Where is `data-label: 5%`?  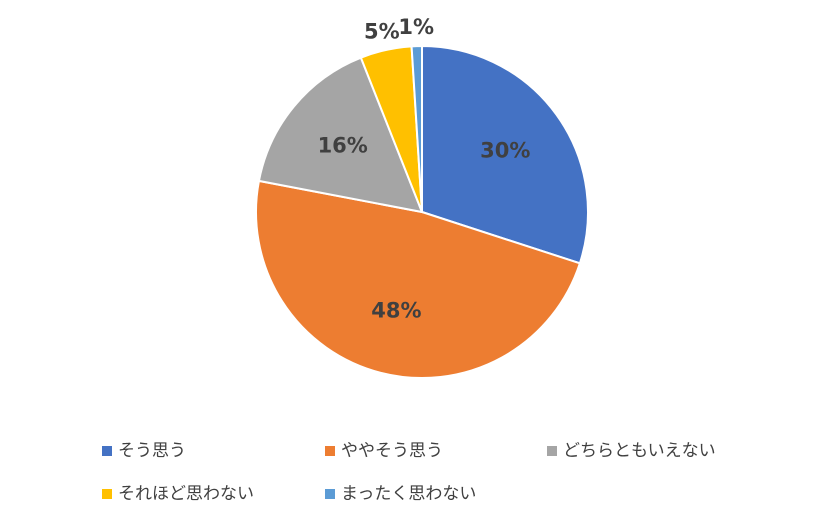
data-label: 5% is located at coordinates (382, 31).